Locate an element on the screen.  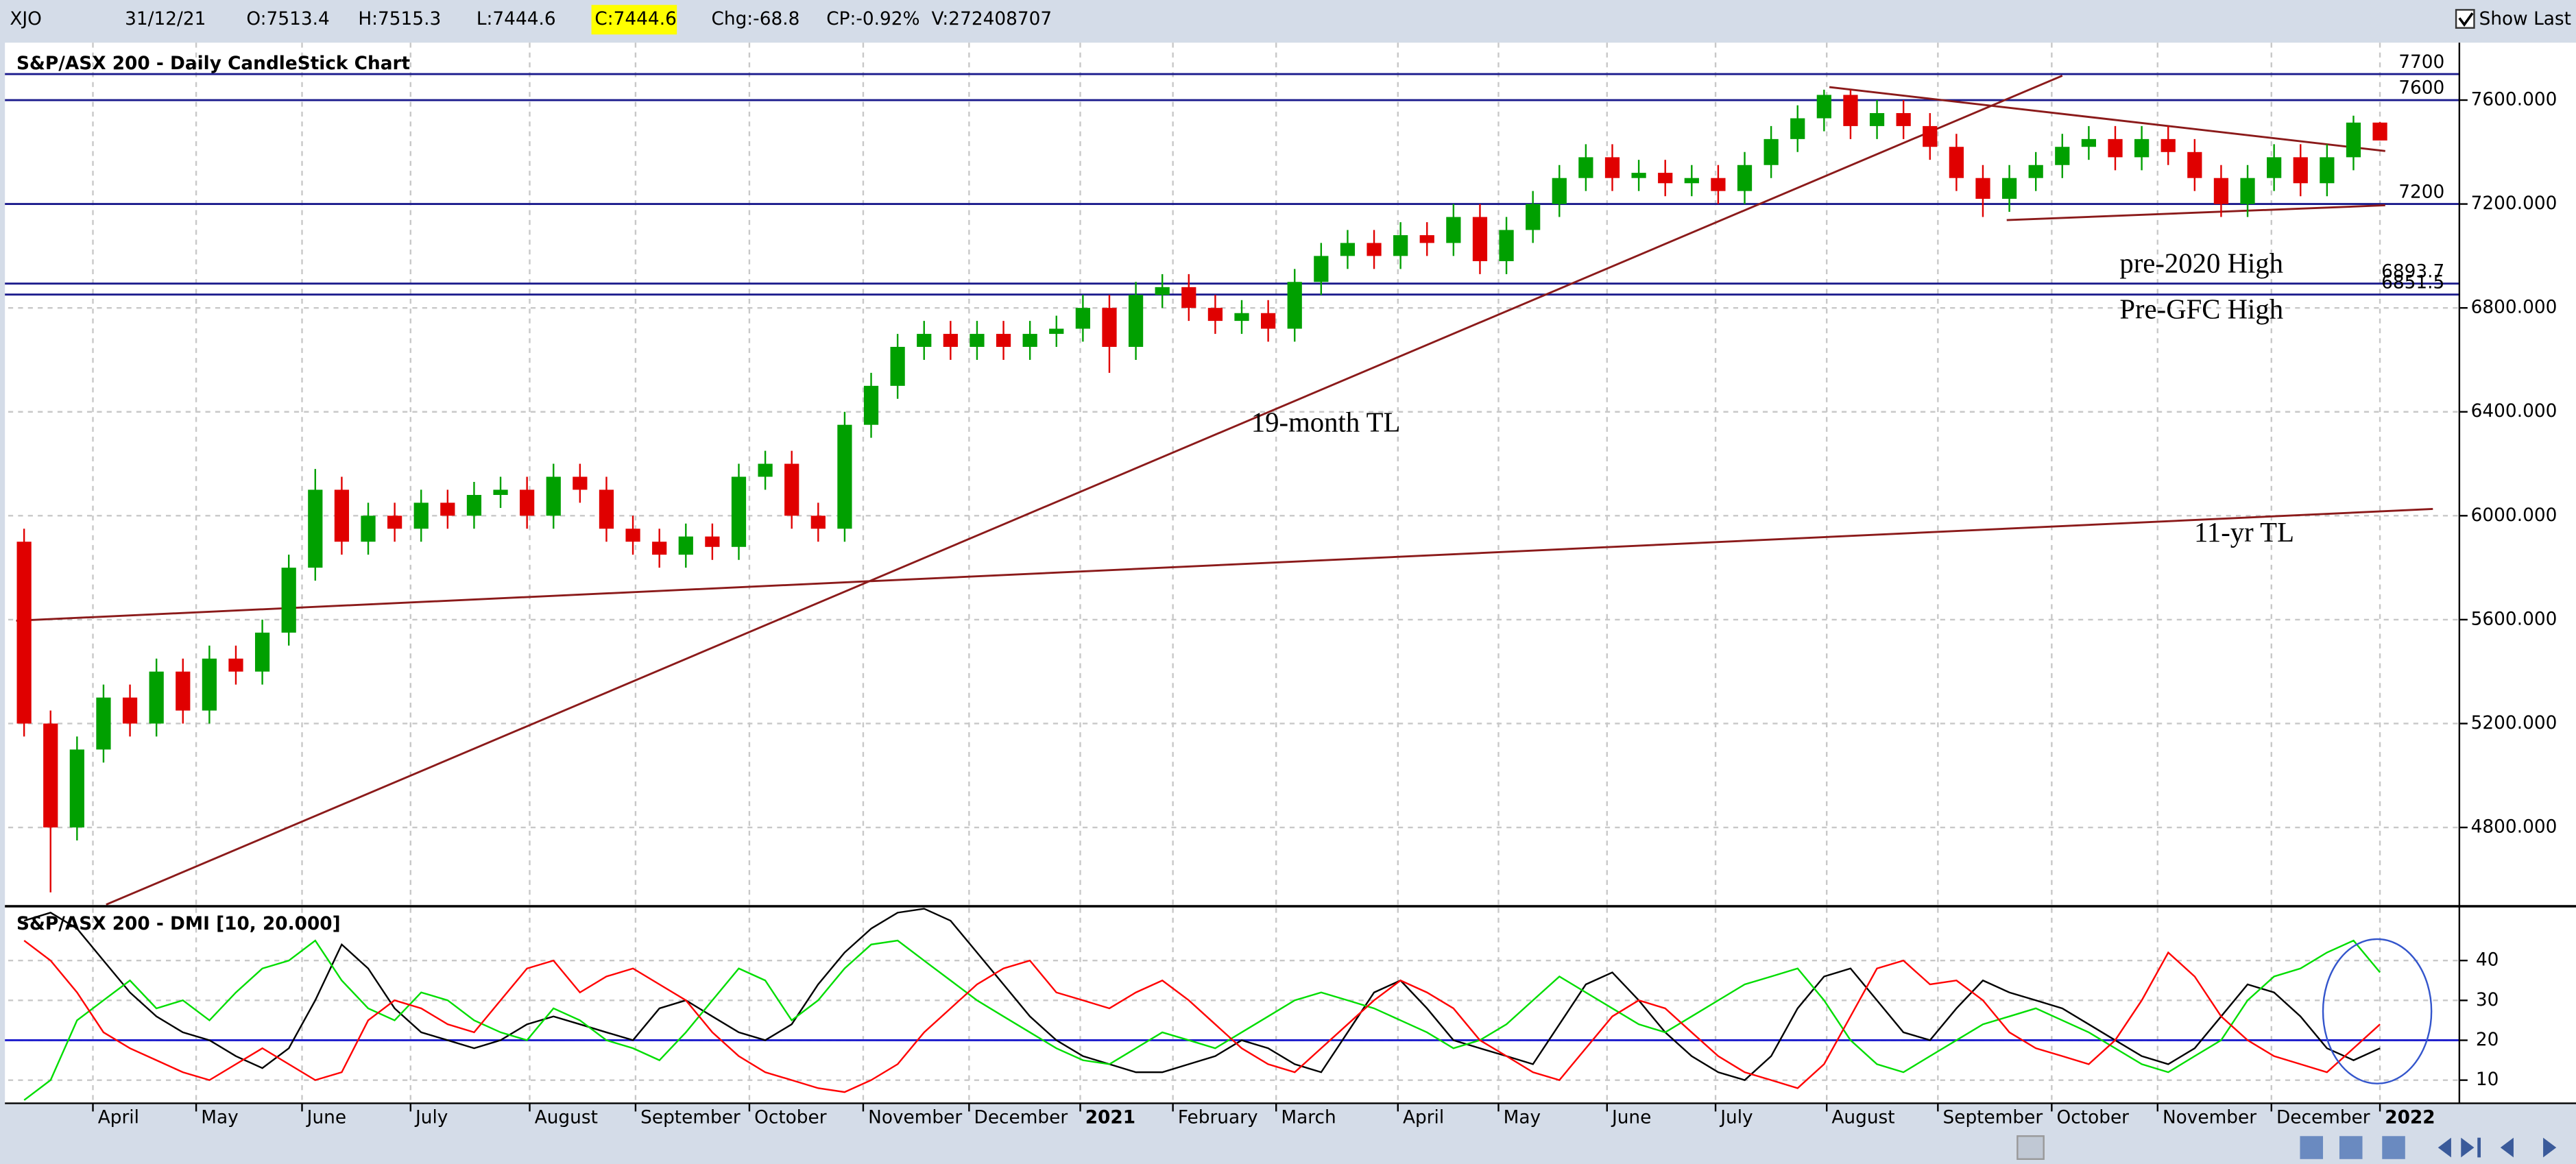
x-tick-label: November is located at coordinates (915, 1117).